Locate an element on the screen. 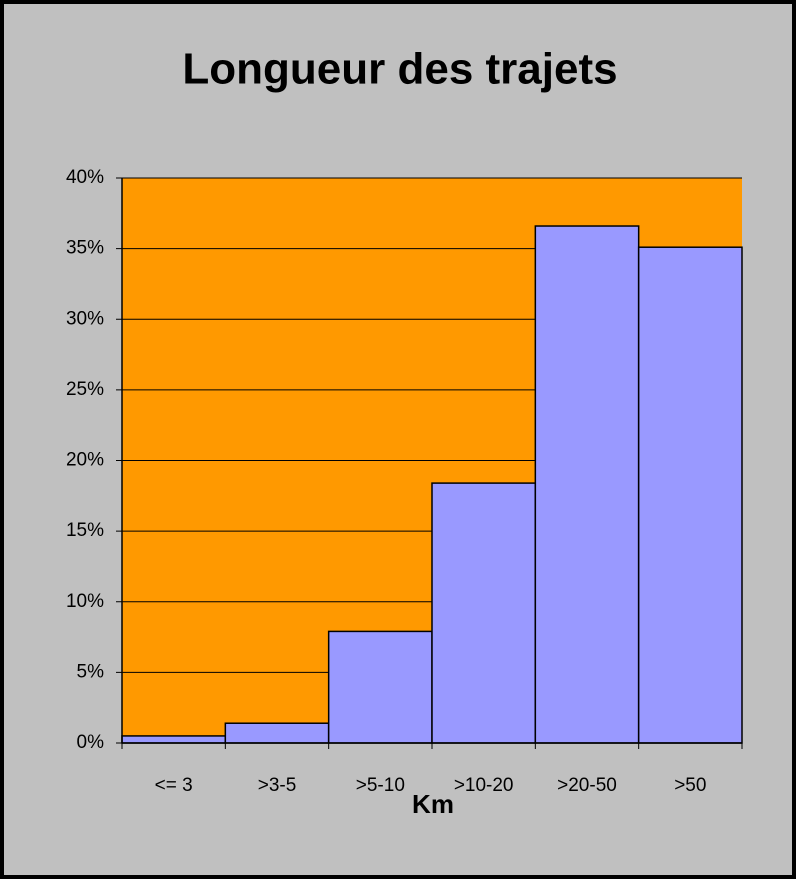  x-tick-label: >20-50 is located at coordinates (587, 785).